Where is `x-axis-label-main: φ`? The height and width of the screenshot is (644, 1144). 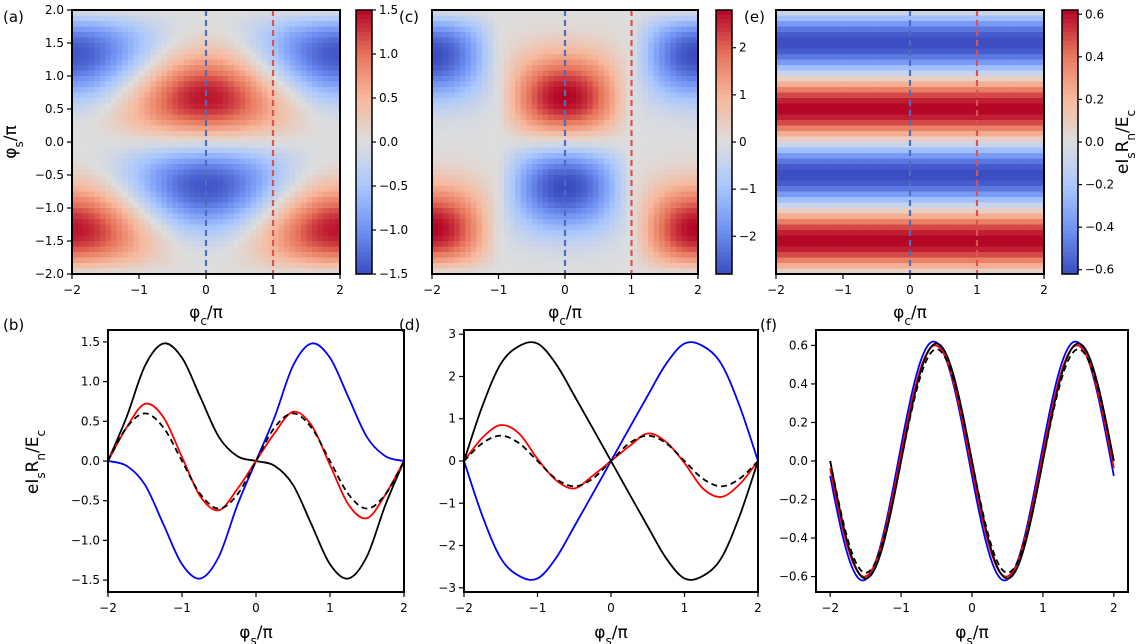
x-axis-label-main: φ is located at coordinates (194, 313).